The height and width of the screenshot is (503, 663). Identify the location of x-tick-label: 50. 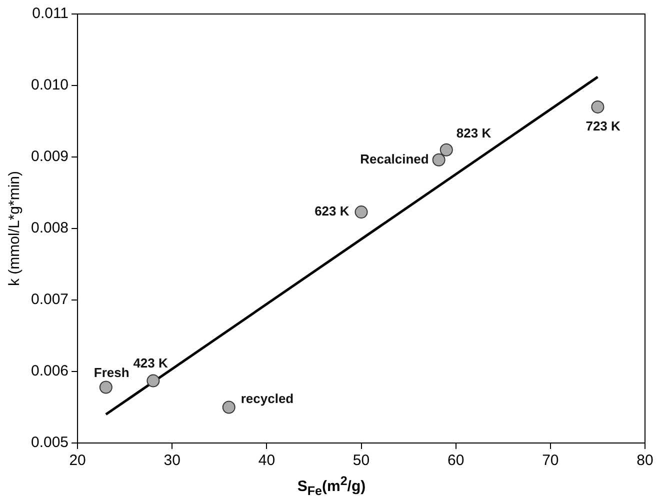
(361, 461).